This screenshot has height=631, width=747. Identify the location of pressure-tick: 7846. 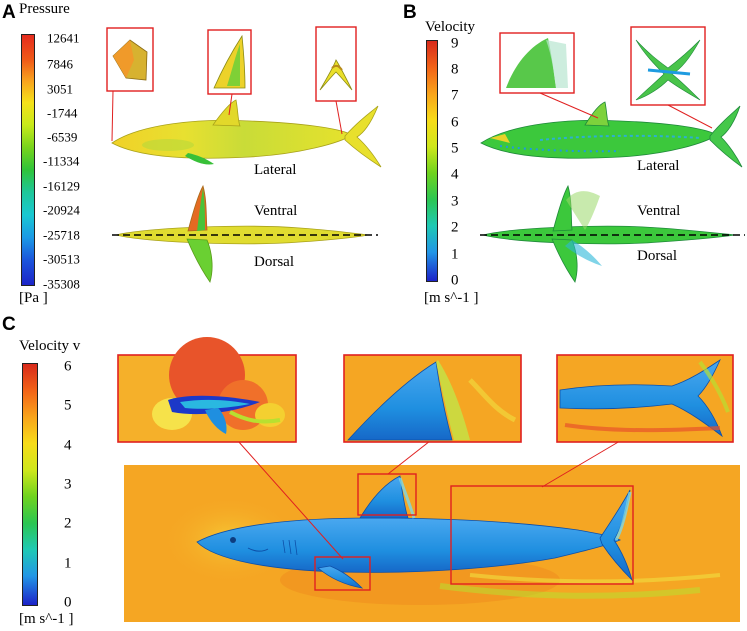
(60, 64).